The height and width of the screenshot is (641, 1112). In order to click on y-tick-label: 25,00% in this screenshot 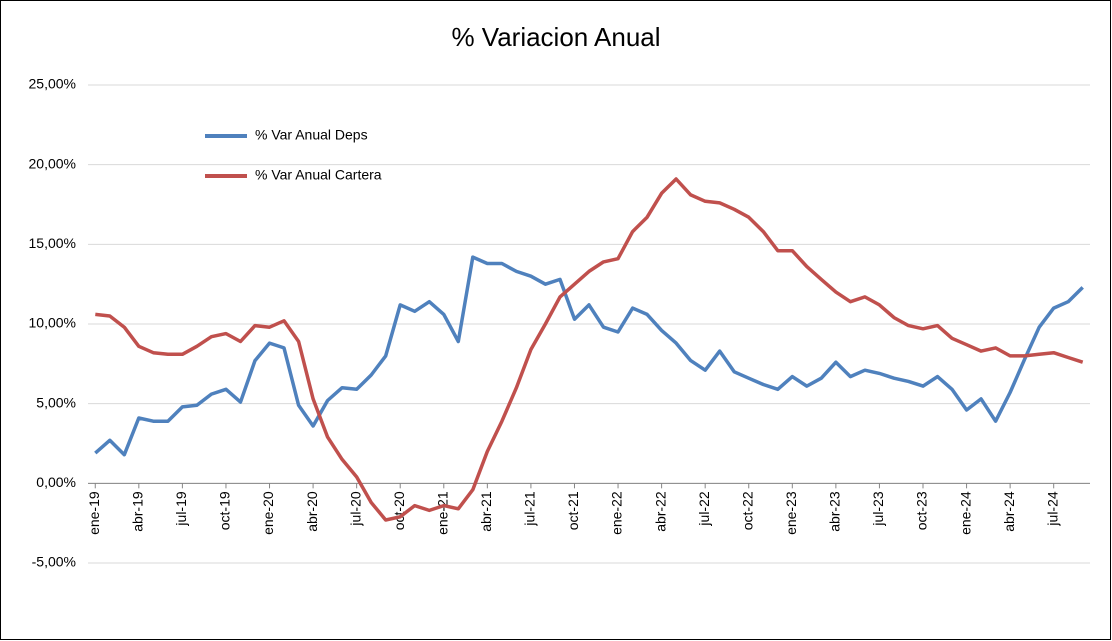, I will do `click(52, 84)`.